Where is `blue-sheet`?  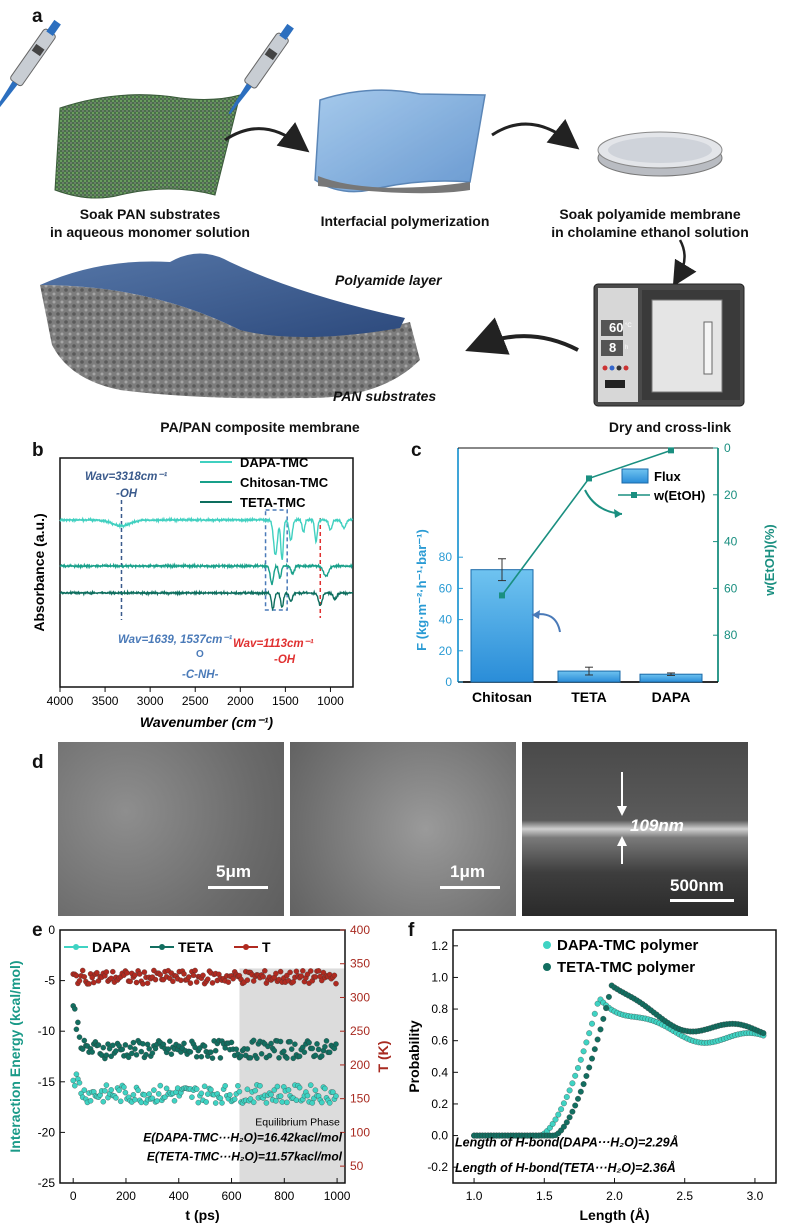
blue-sheet is located at coordinates (400, 141).